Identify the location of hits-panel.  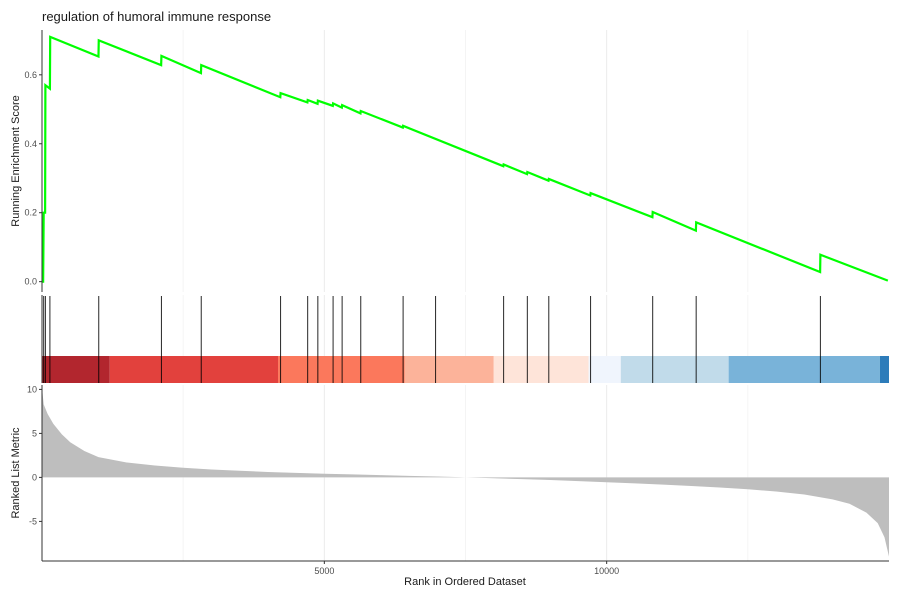
(465, 339).